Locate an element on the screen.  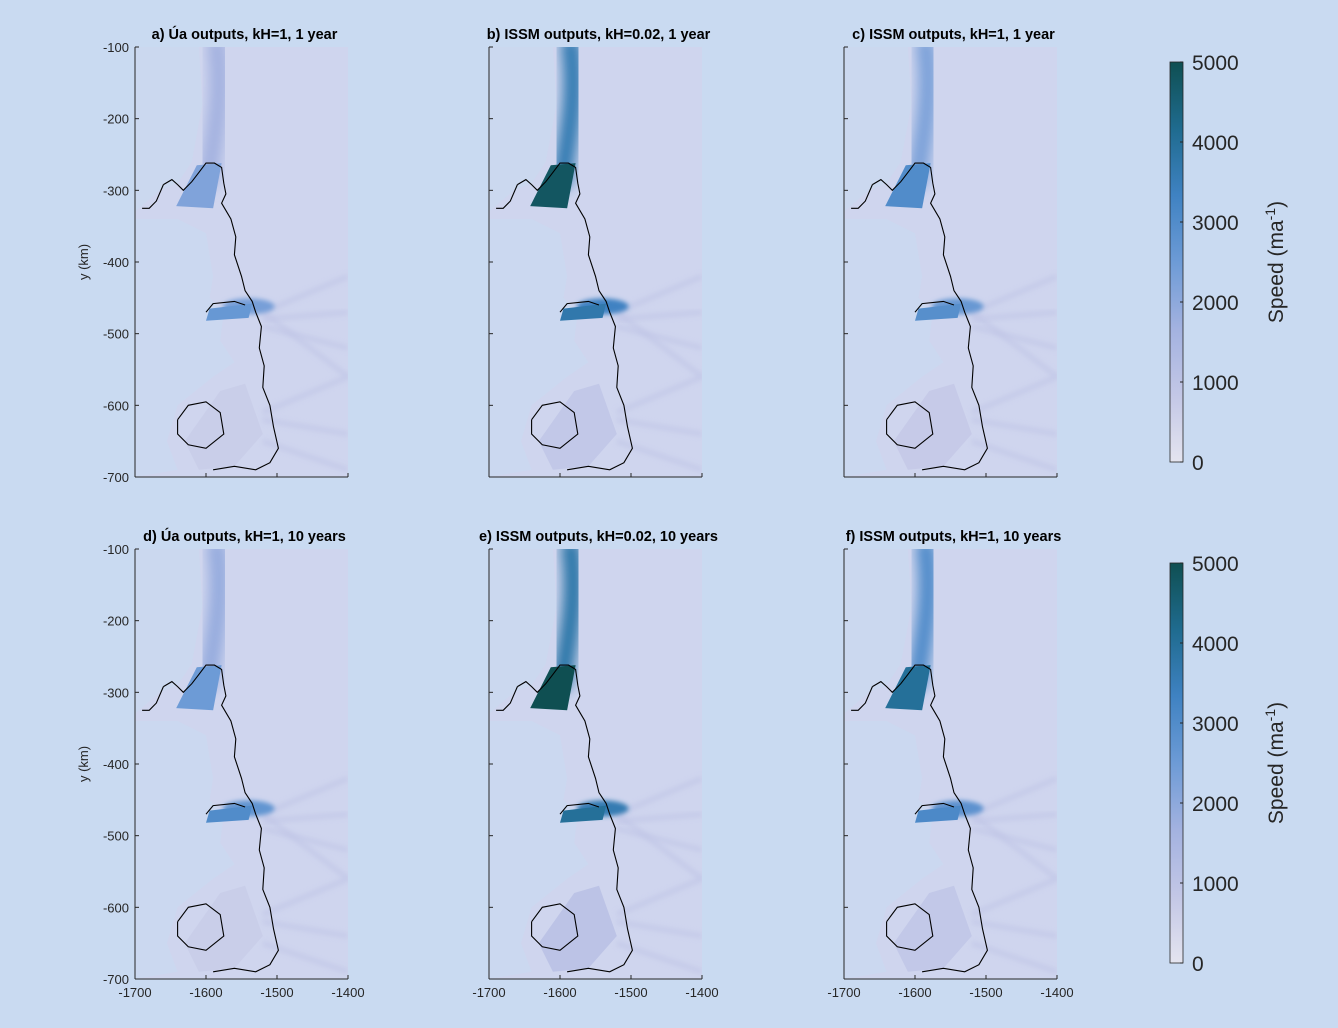
y-tick-label: -300 is located at coordinates (116, 692).